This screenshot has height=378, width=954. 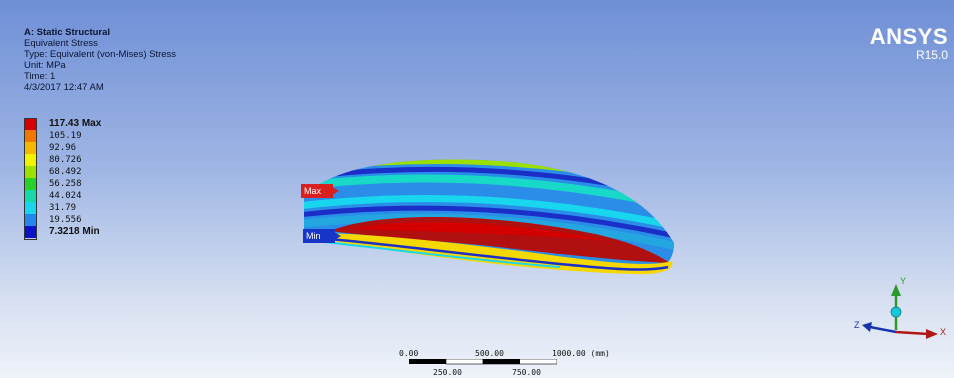 I want to click on legend-value: 68.492, so click(x=65, y=172).